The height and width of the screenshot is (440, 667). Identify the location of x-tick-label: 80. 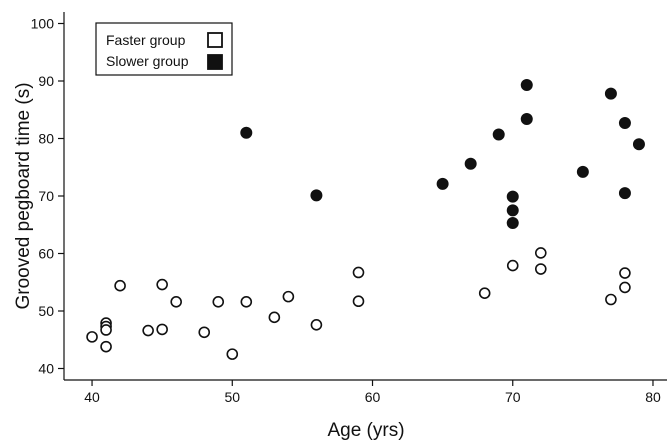
(653, 397).